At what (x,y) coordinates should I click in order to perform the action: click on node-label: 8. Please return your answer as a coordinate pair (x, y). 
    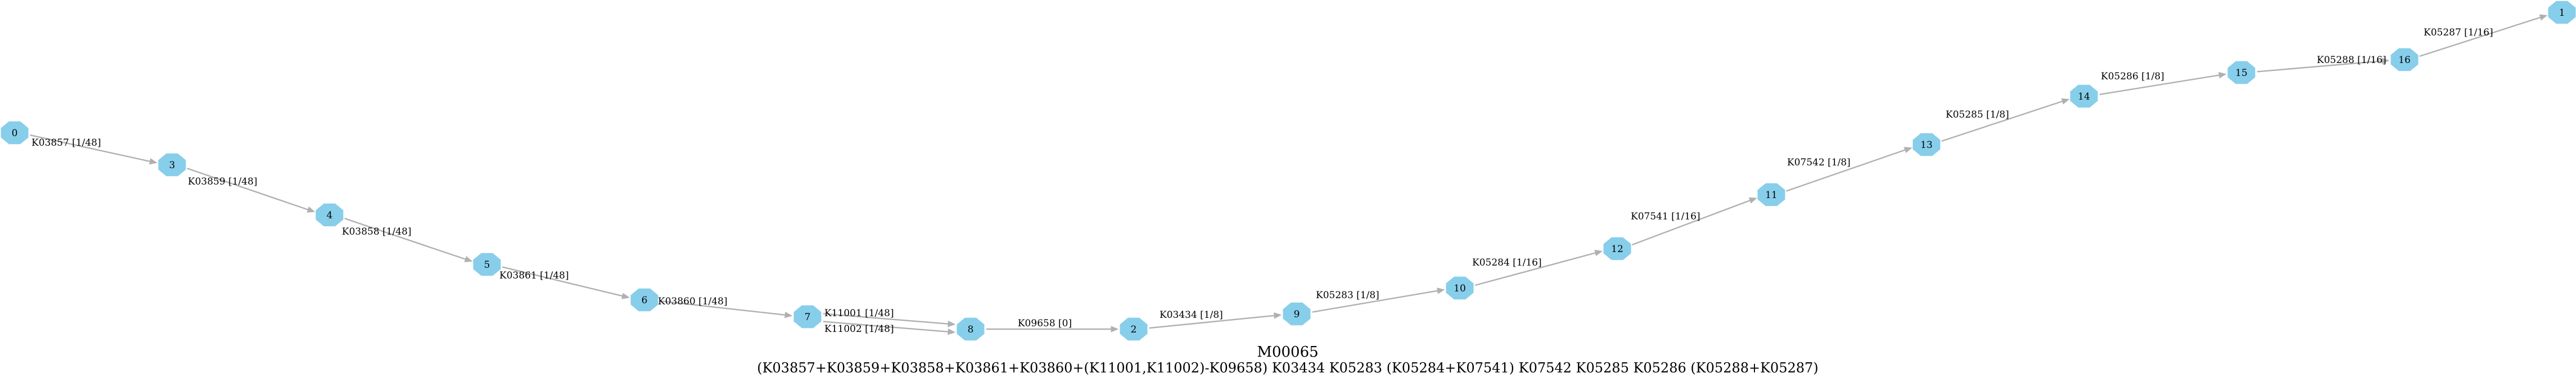
    Looking at the image, I should click on (971, 329).